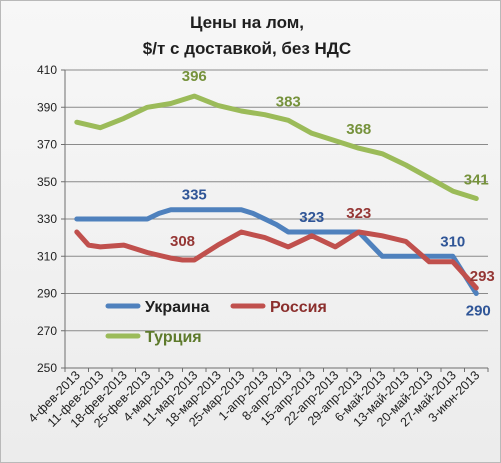  I want to click on legend-label: Турция, so click(173, 337).